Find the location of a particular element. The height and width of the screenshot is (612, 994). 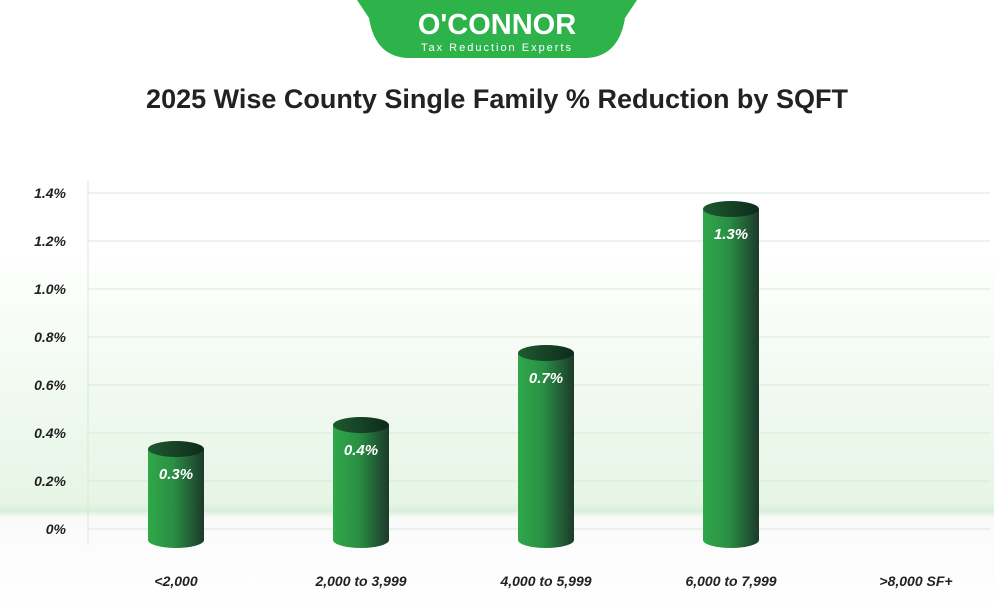

data-label: 1.3% is located at coordinates (731, 234).